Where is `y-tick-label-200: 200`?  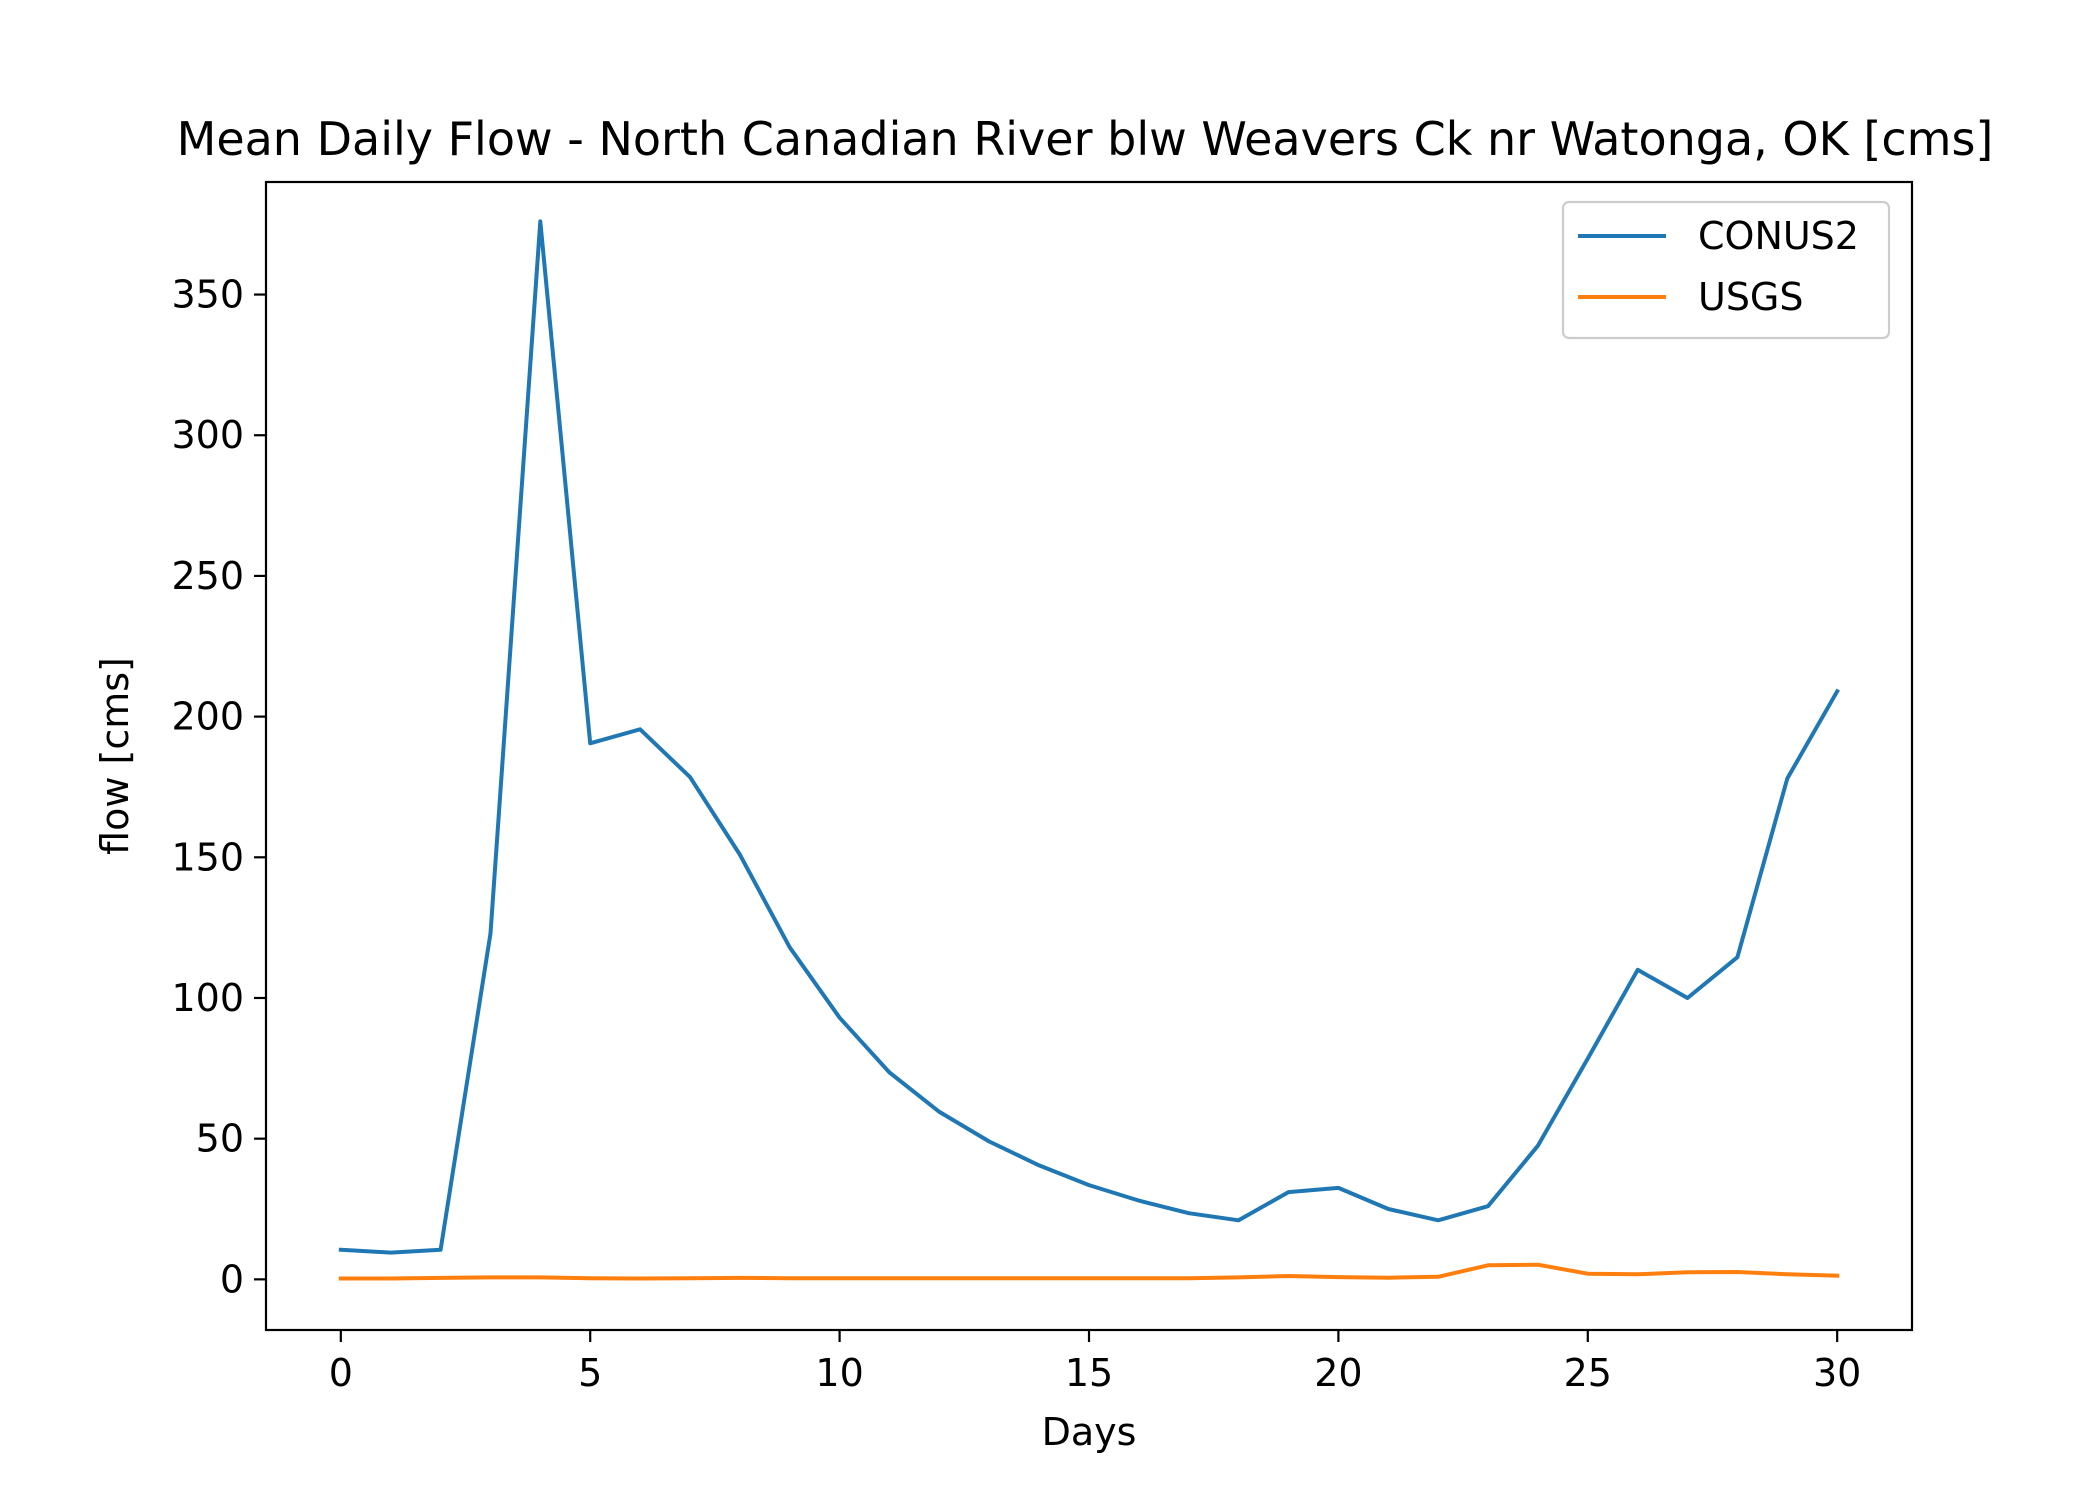 y-tick-label-200: 200 is located at coordinates (207, 717).